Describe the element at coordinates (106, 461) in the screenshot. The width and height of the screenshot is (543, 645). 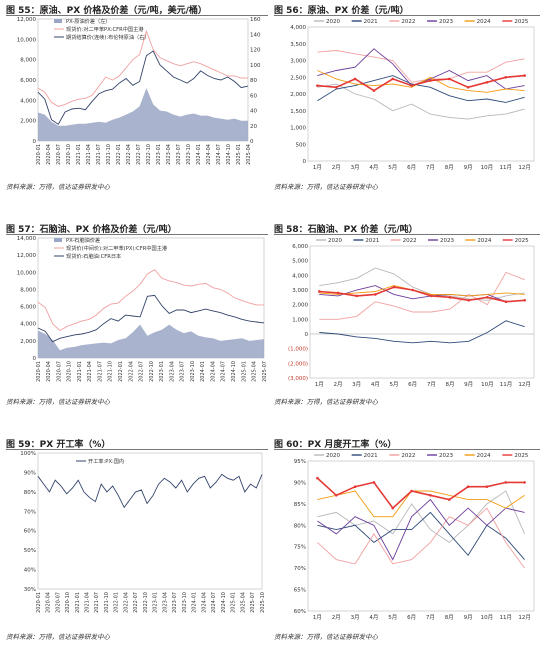
I see `legend-label: 开工率:PX:国内` at that location.